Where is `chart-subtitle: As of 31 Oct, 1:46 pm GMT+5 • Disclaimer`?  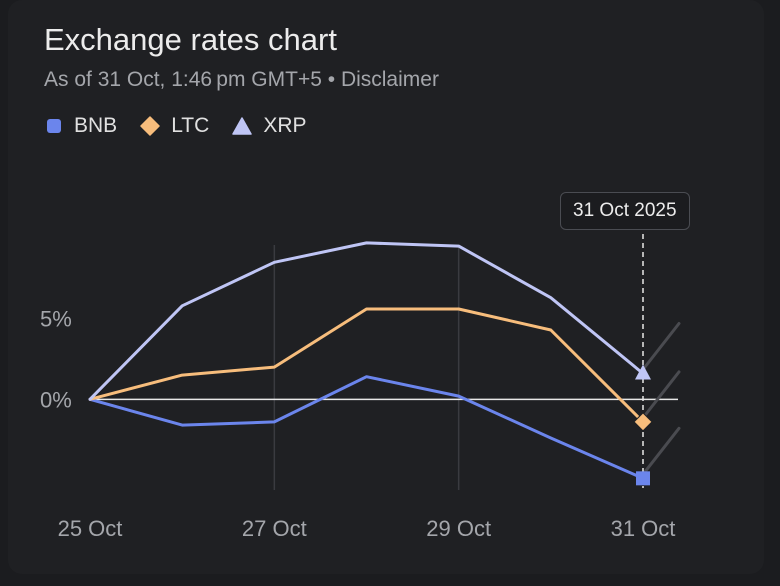
chart-subtitle: As of 31 Oct, 1:46 pm GMT+5 • Disclaimer is located at coordinates (241, 80).